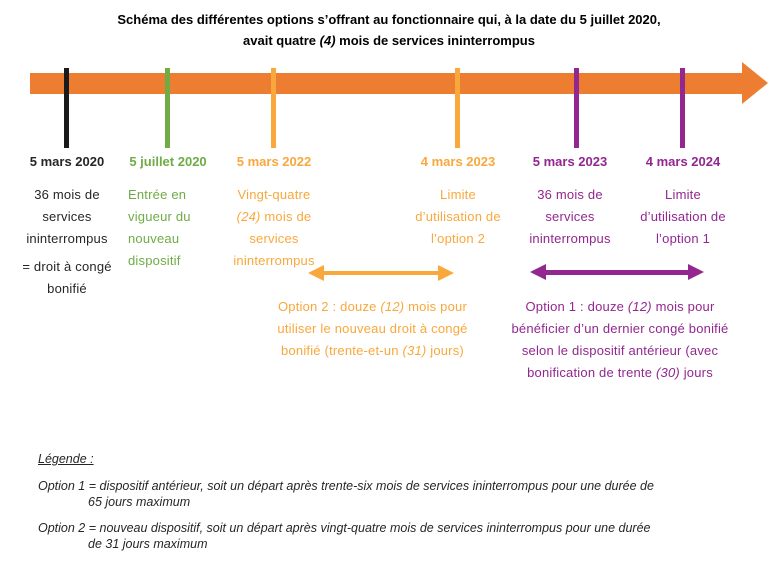 This screenshot has height=570, width=778. What do you see at coordinates (755, 83) in the screenshot?
I see `timeline-arrowhead-icon` at bounding box center [755, 83].